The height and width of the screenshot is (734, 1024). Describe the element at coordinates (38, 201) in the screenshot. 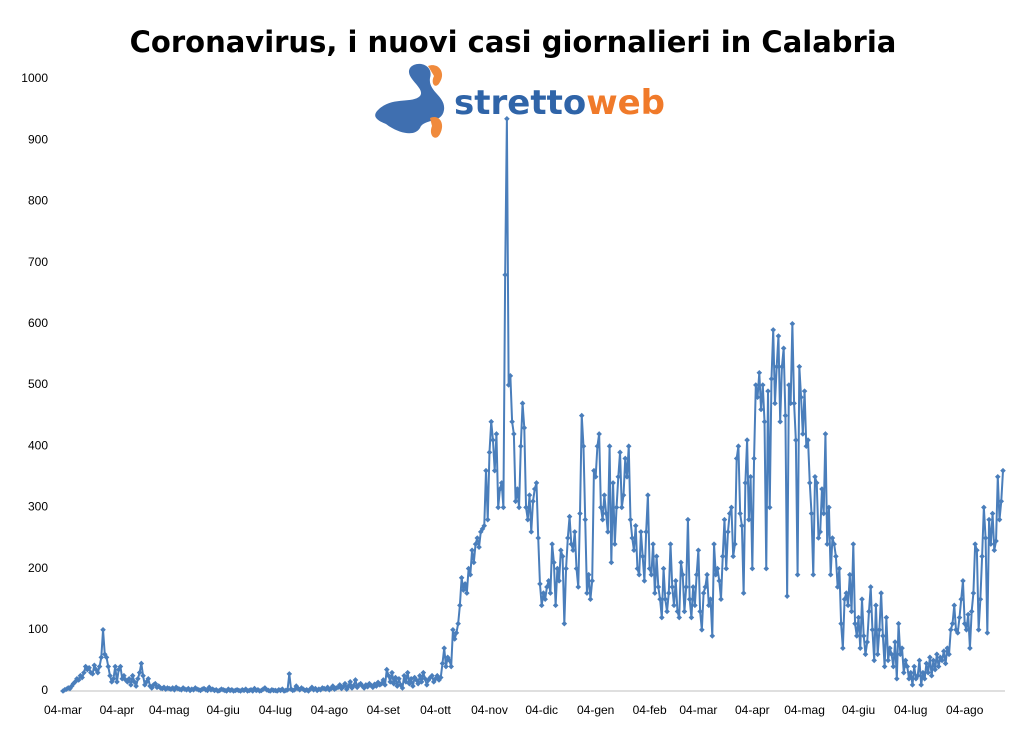

I see `y-tick-label: 800` at that location.